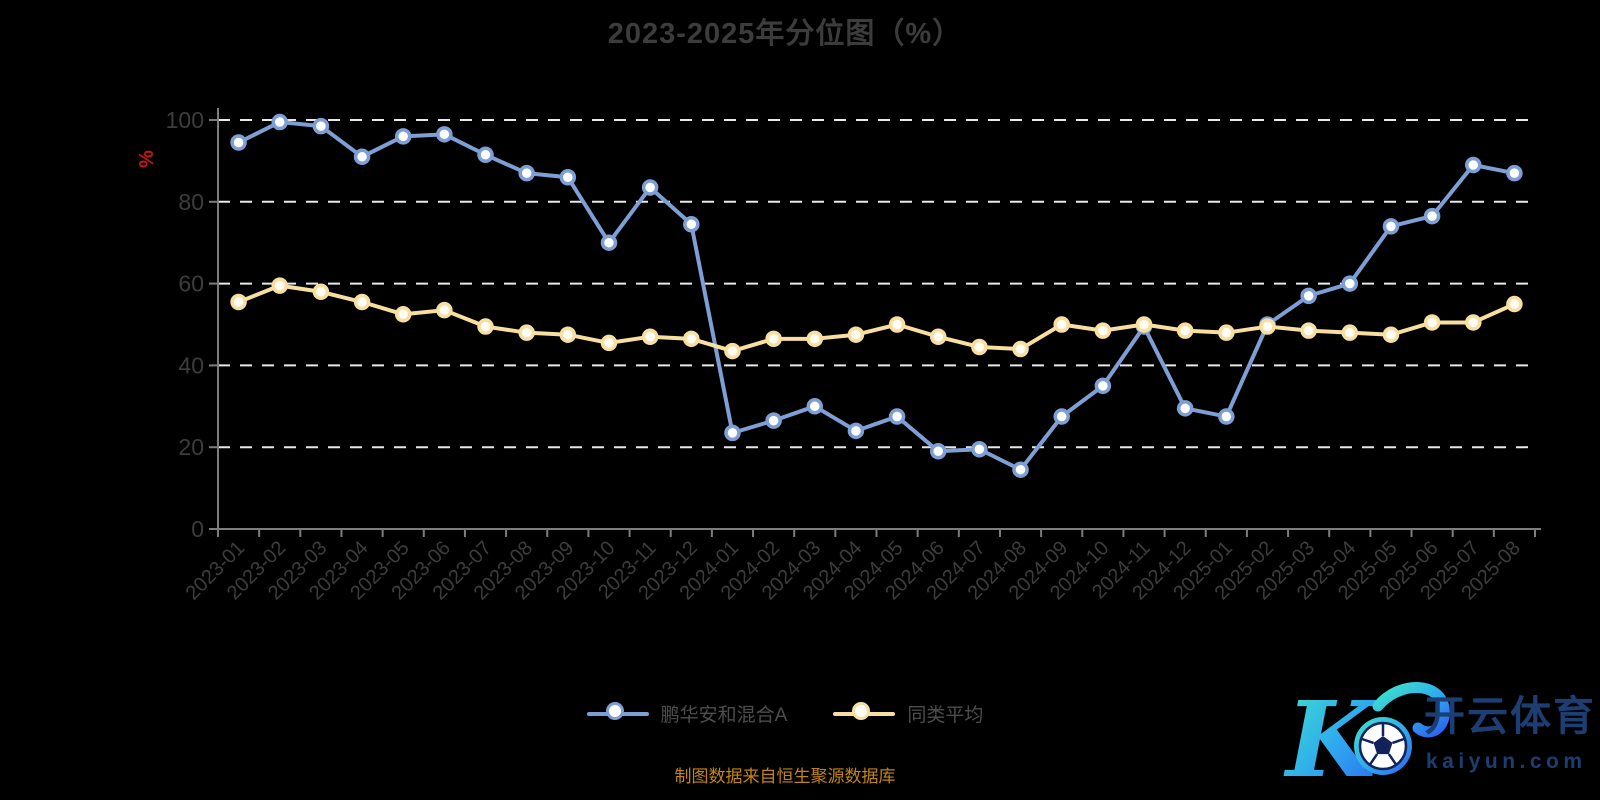  I want to click on fund-series-marker-icon, so click(617, 714).